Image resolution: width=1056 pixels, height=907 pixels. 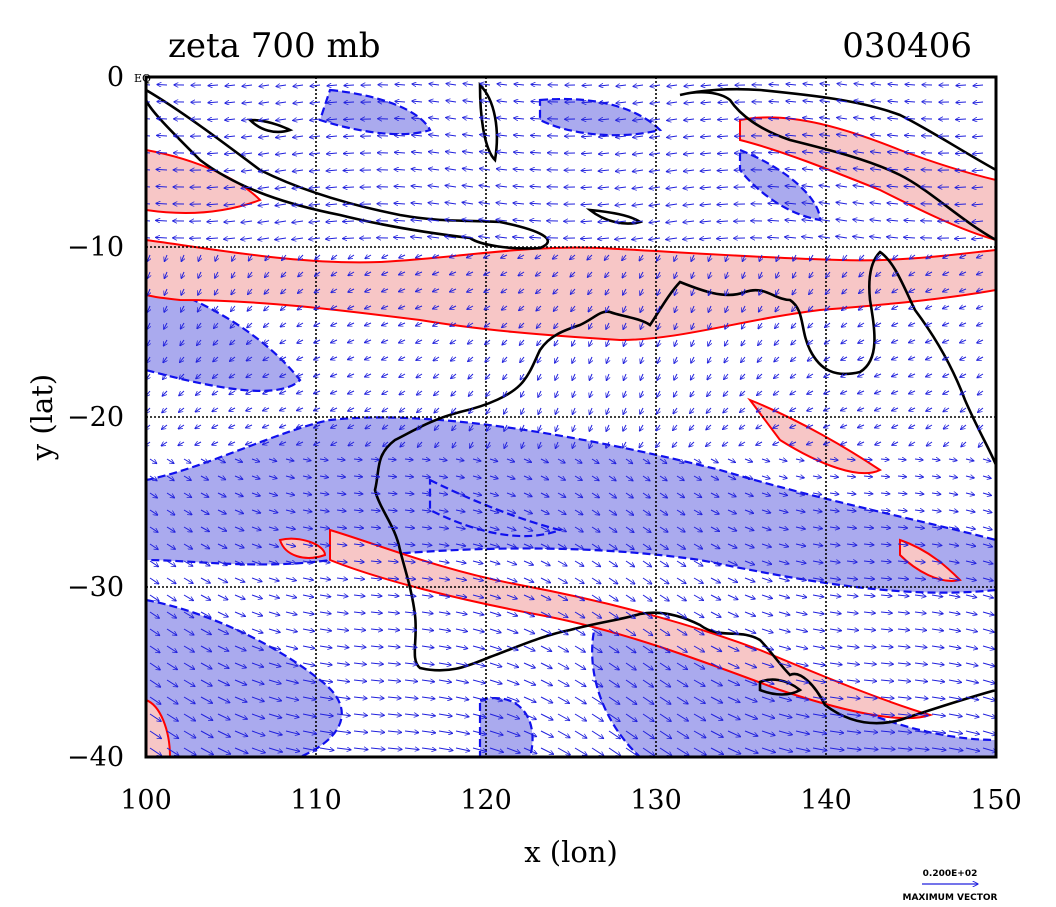 I want to click on y-tick-label: −30, so click(x=95, y=587).